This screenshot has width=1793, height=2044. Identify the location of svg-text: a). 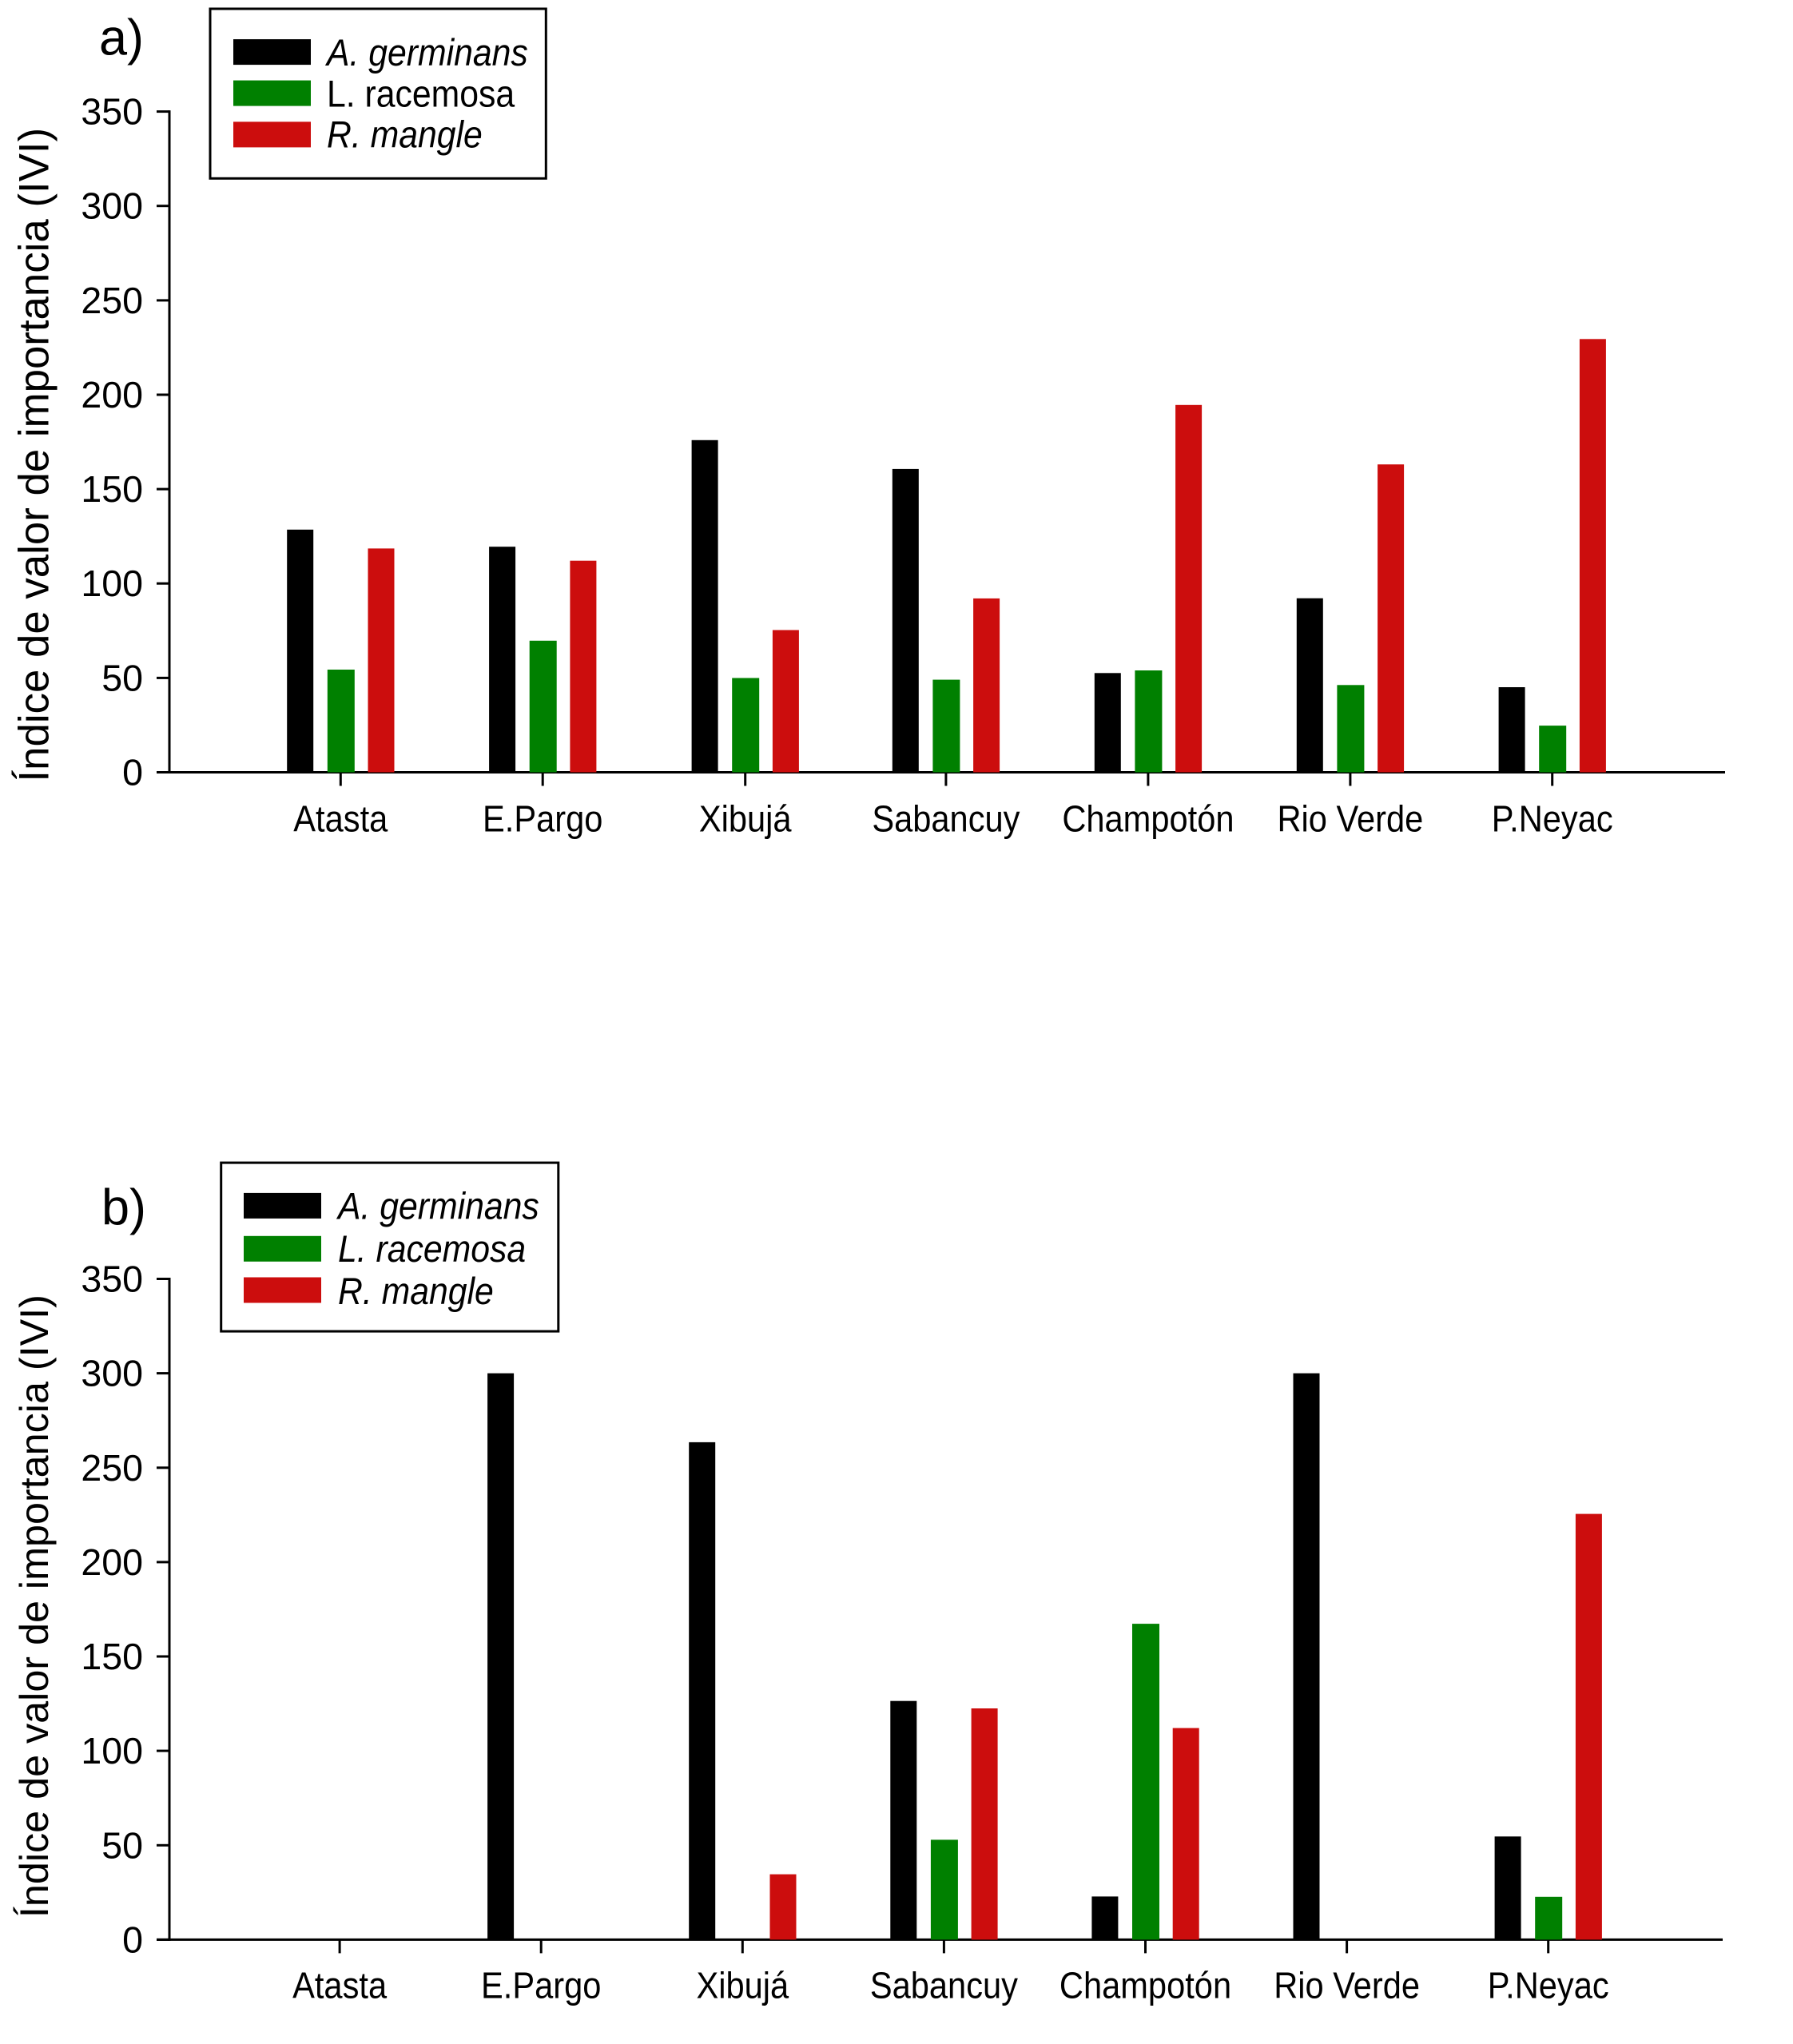
(122, 38).